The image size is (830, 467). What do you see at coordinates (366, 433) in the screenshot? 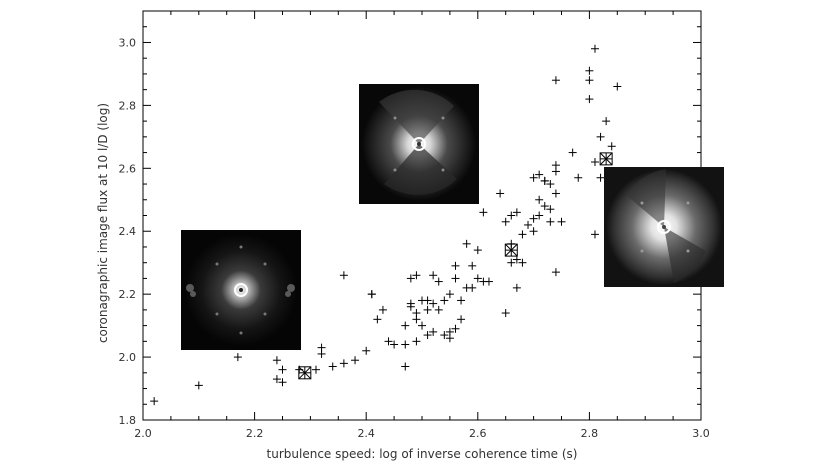
I see `x-tick-label: 2.4` at bounding box center [366, 433].